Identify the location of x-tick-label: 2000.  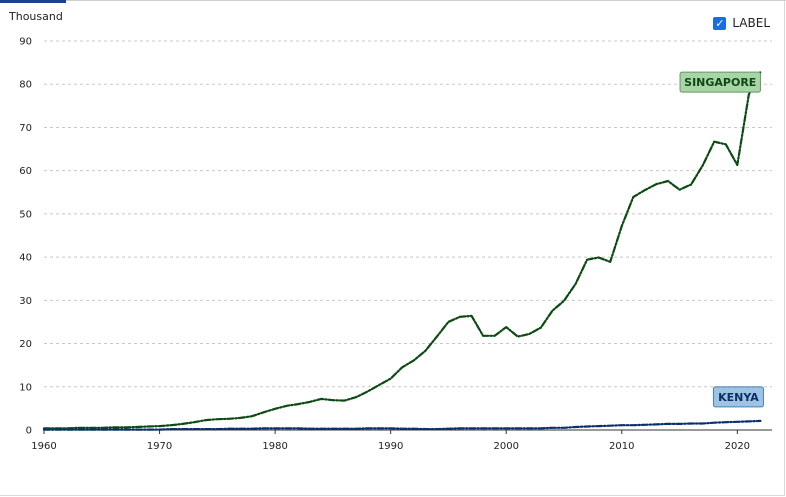
(505, 446).